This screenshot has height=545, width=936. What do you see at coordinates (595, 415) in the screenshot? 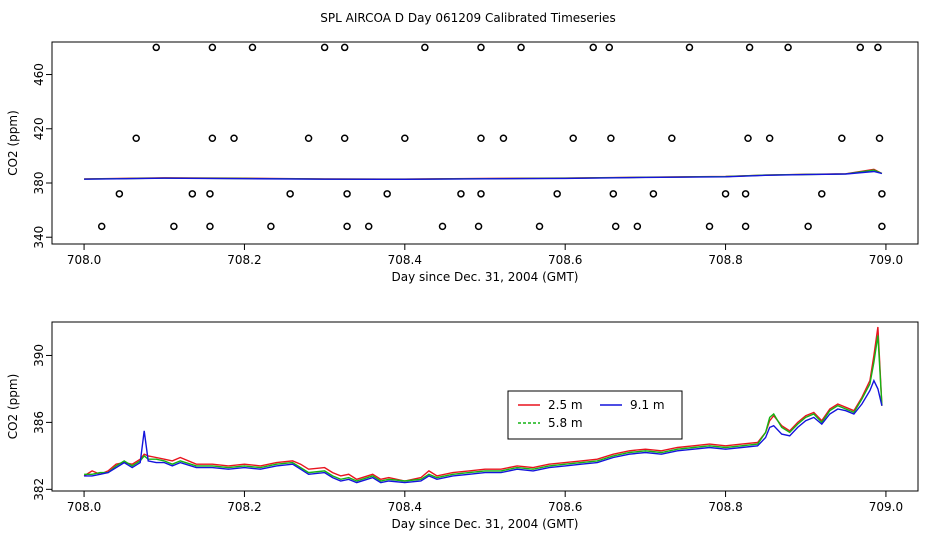
I see `legend-box` at bounding box center [595, 415].